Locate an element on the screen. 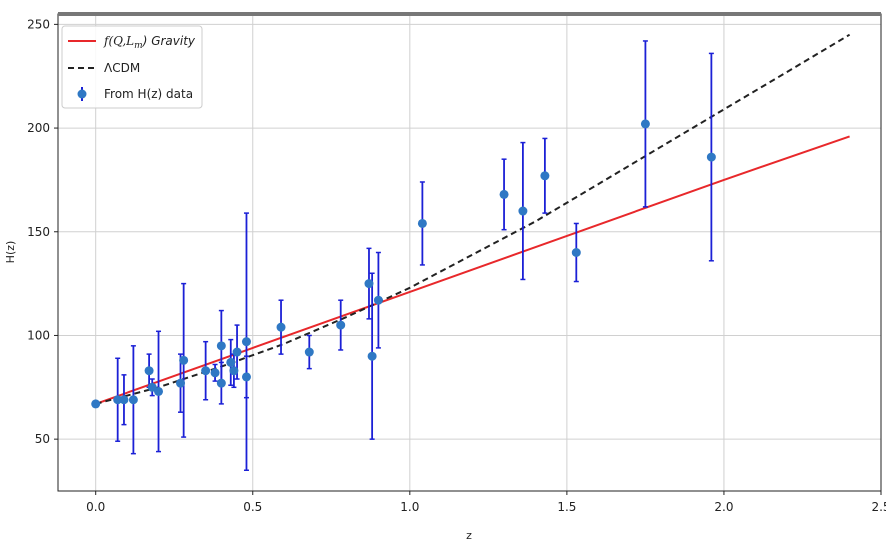 Image resolution: width=886 pixels, height=541 pixels. y-tick-label: 50 is located at coordinates (42, 439).